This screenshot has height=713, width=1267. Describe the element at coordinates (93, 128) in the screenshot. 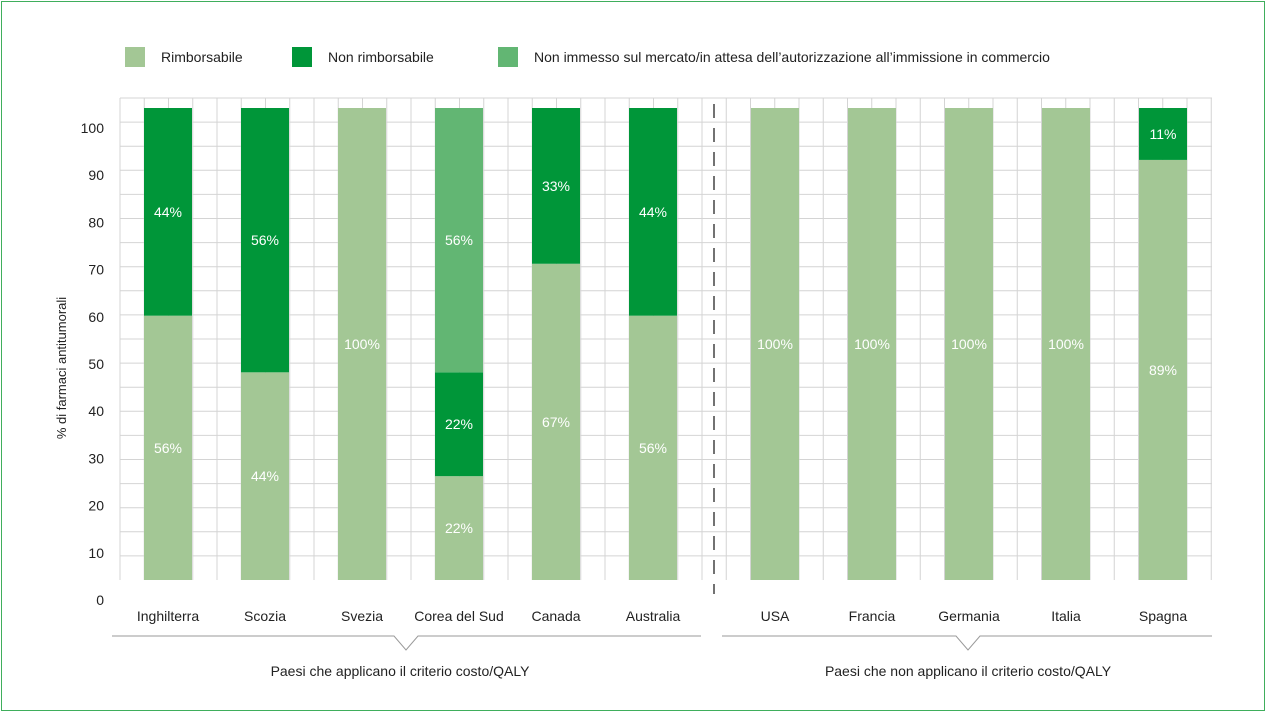

I see `y-tick-label: 100` at that location.